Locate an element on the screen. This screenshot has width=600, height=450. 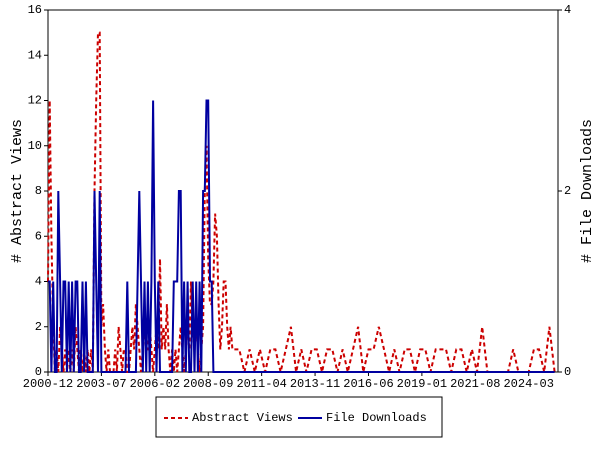
x-tick-label: 2003-07 is located at coordinates (101, 384).